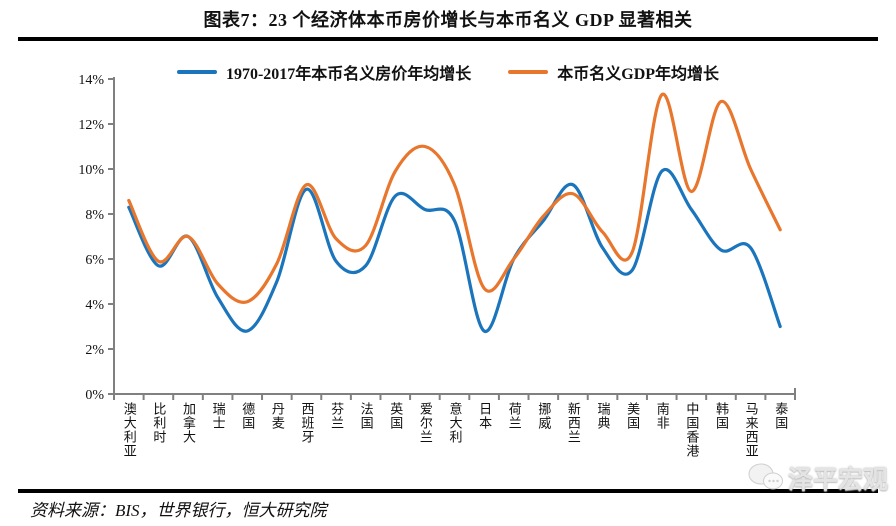 The height and width of the screenshot is (526, 896). I want to click on svg-text: 14%, so click(91, 80).